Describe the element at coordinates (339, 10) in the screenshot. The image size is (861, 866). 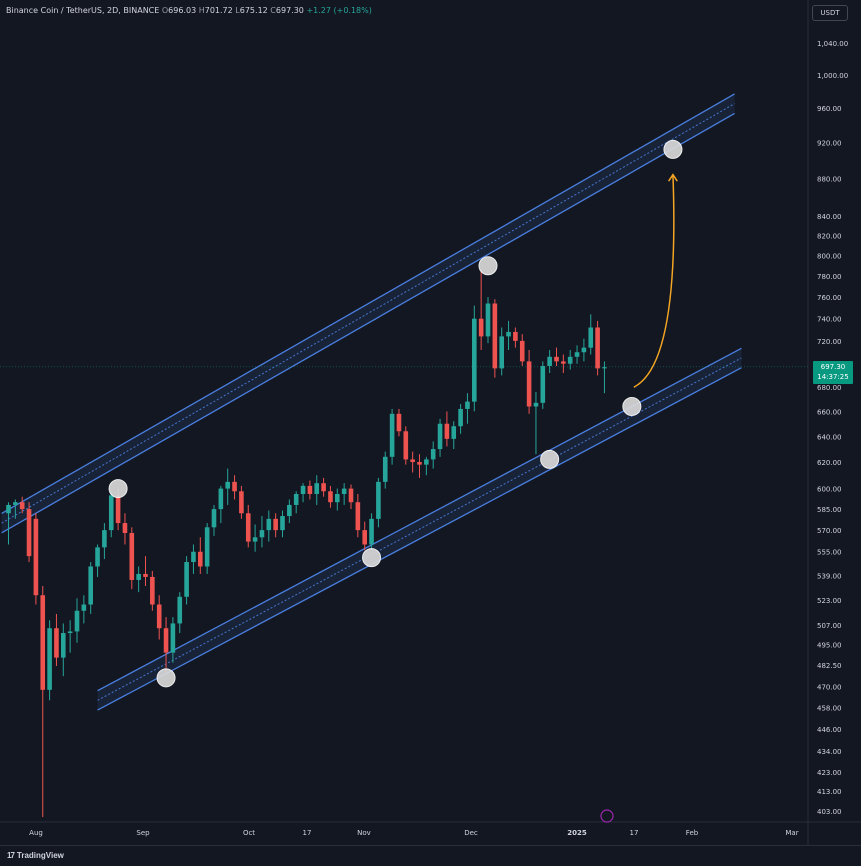
I see `change-value: +1.27 (+0.18%)` at that location.